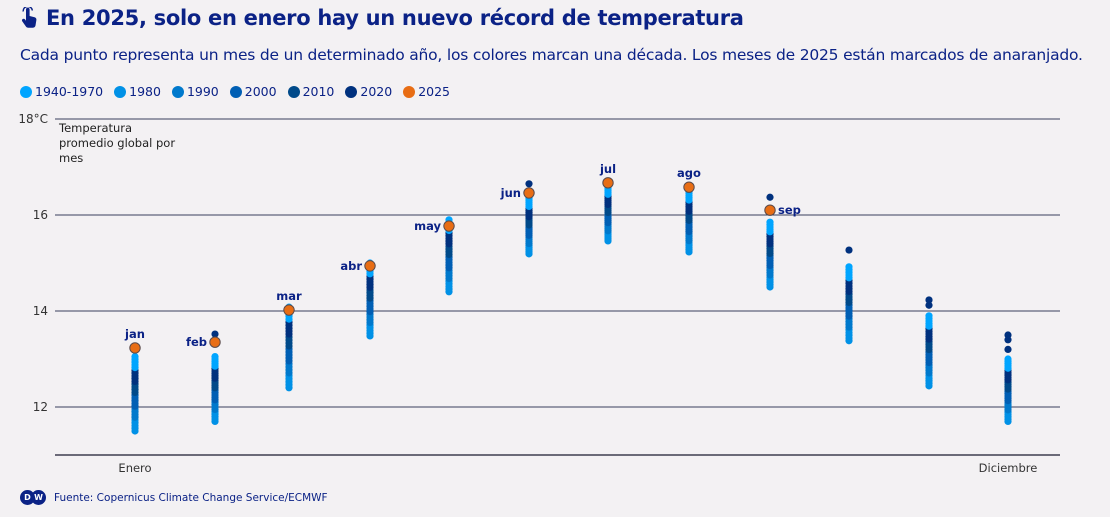 This screenshot has width=1110, height=517. I want to click on month-label: feb, so click(196, 342).